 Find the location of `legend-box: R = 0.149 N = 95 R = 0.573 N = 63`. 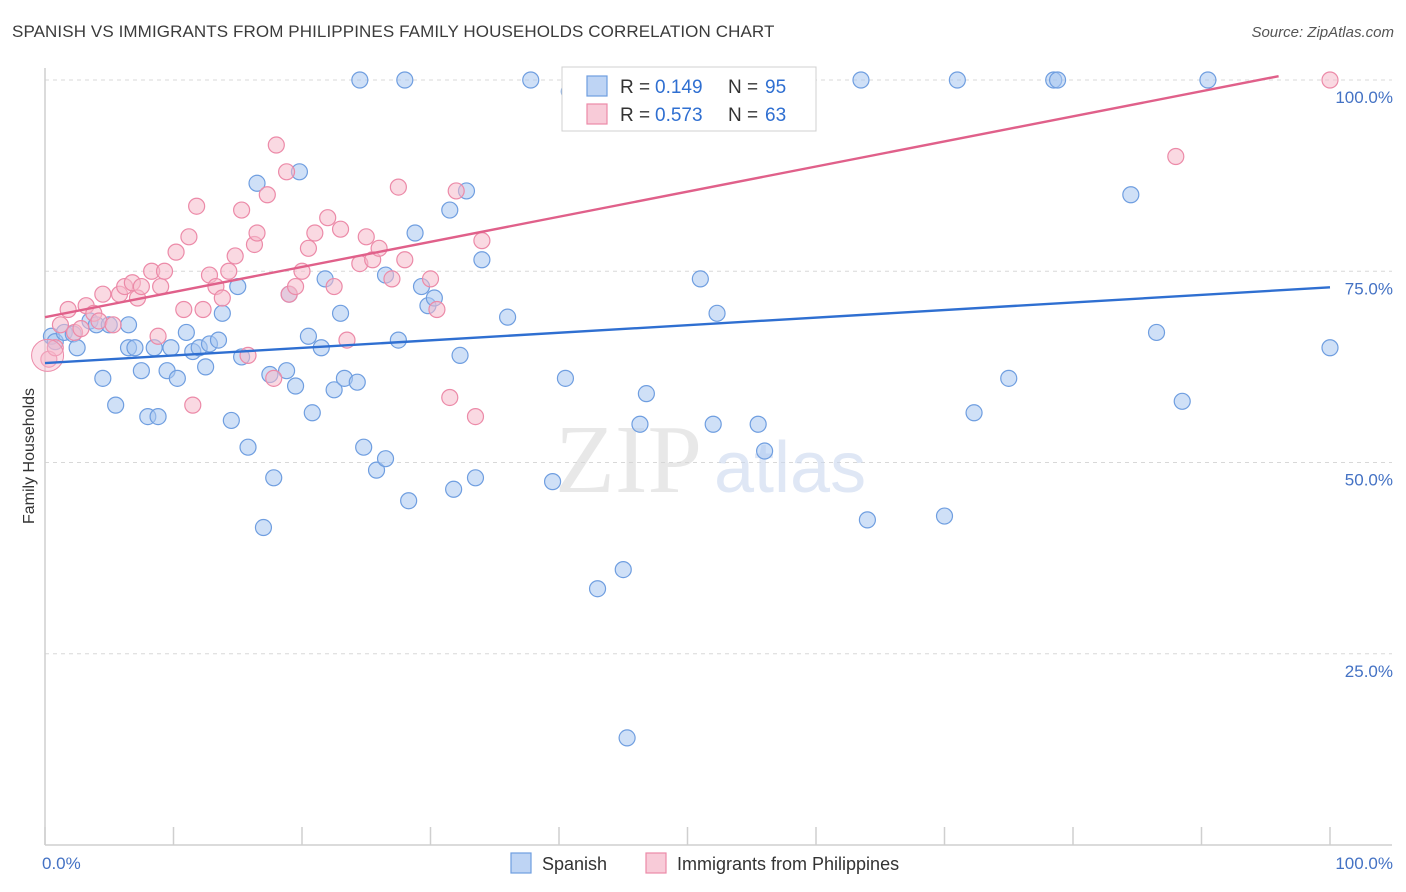

legend-box: R = 0.149 N = 95 R = 0.573 N = 63 is located at coordinates (689, 99).